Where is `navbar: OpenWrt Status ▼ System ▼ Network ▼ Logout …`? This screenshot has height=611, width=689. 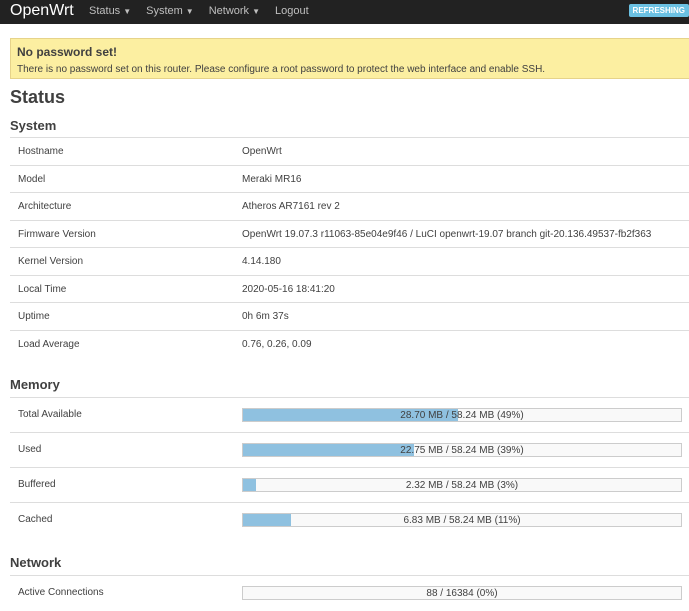 navbar: OpenWrt Status ▼ System ▼ Network ▼ Logout … is located at coordinates (344, 12).